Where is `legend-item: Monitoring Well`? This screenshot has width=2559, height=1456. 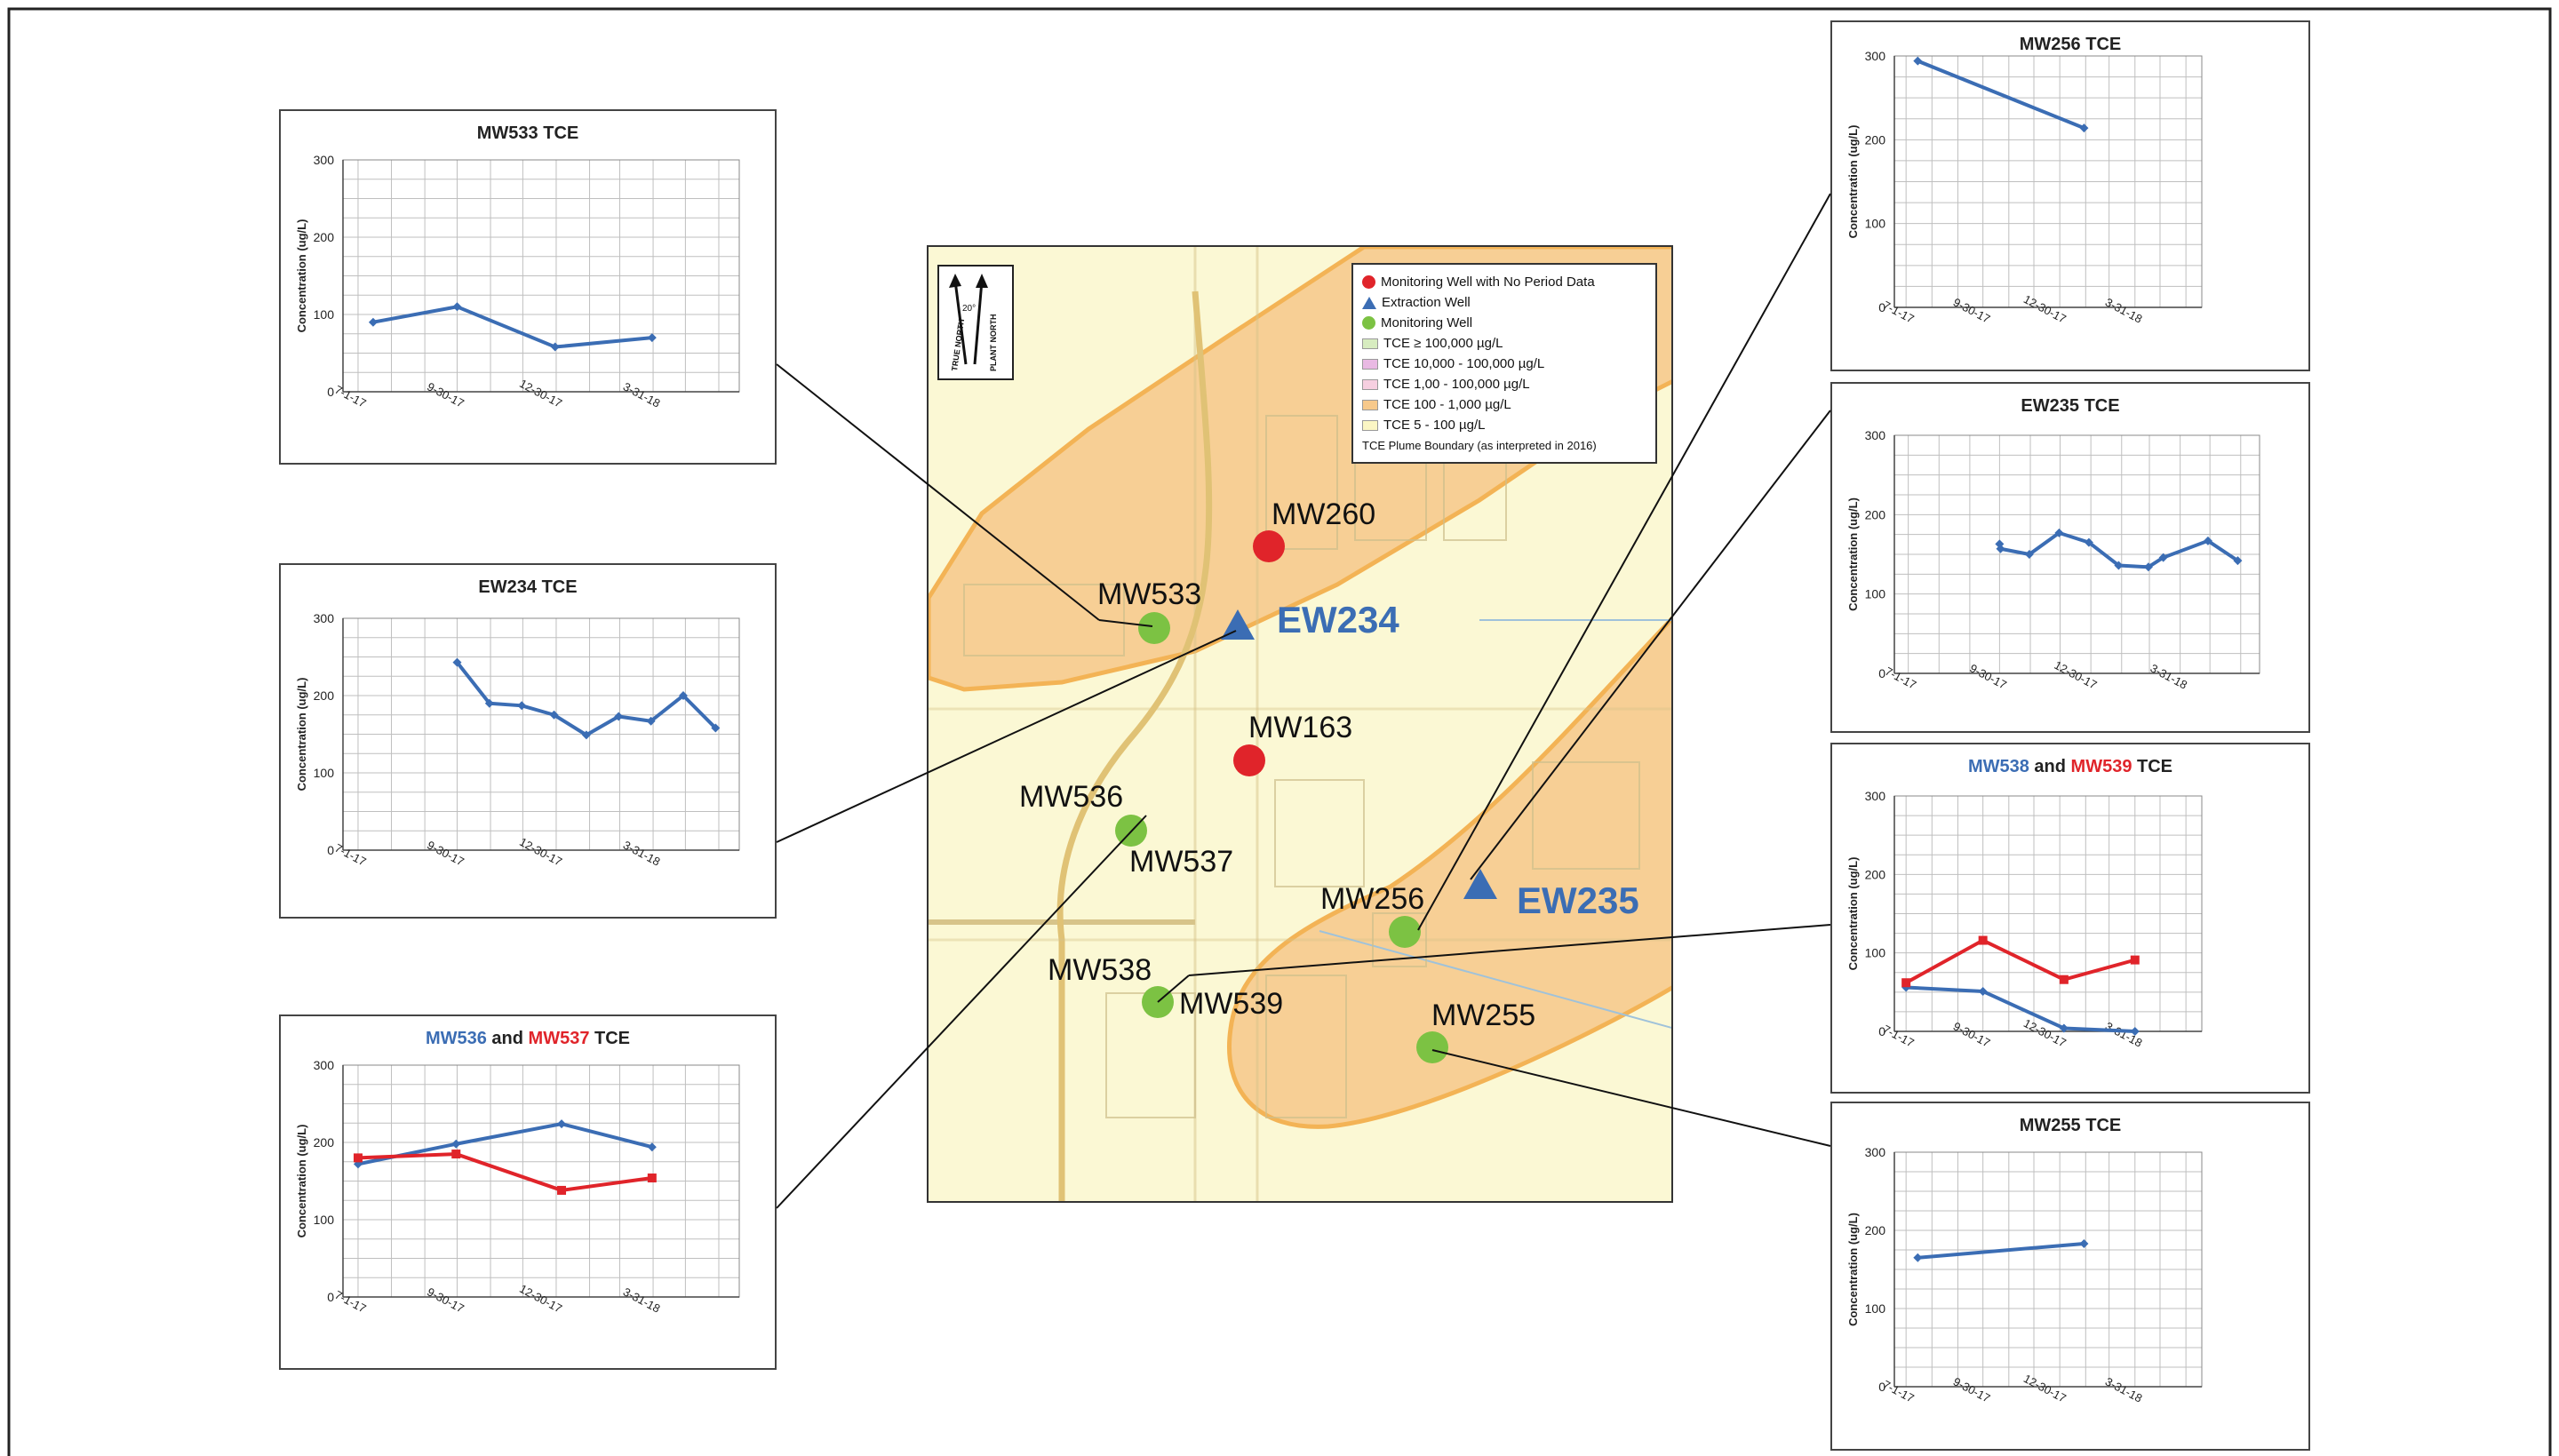
legend-item: Monitoring Well is located at coordinates (1504, 323).